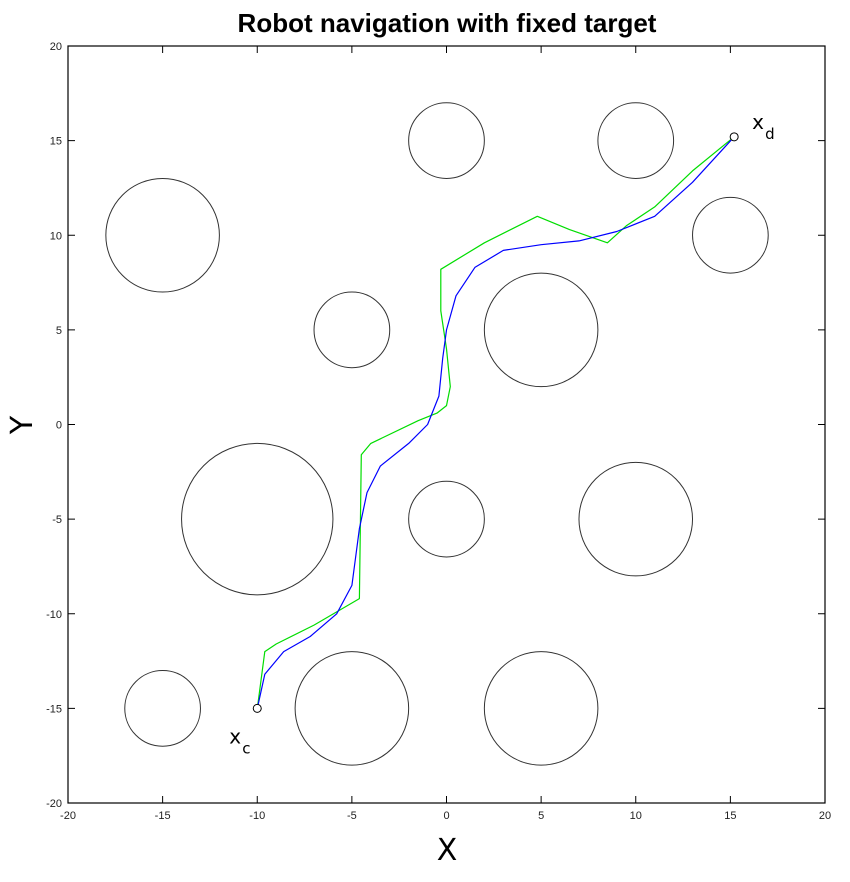  Describe the element at coordinates (54, 804) in the screenshot. I see `y-tick-label: -20` at that location.